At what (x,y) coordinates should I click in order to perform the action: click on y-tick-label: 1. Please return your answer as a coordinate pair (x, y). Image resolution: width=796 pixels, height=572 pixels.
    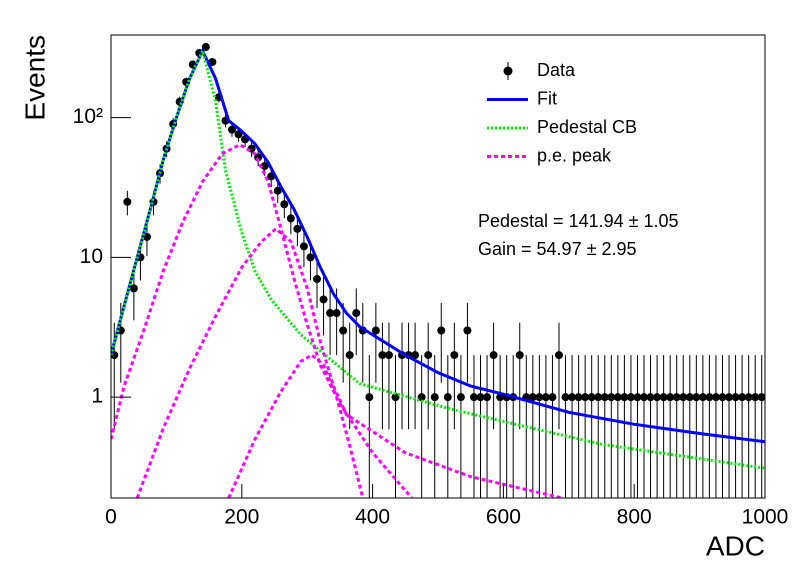
    Looking at the image, I should click on (97, 396).